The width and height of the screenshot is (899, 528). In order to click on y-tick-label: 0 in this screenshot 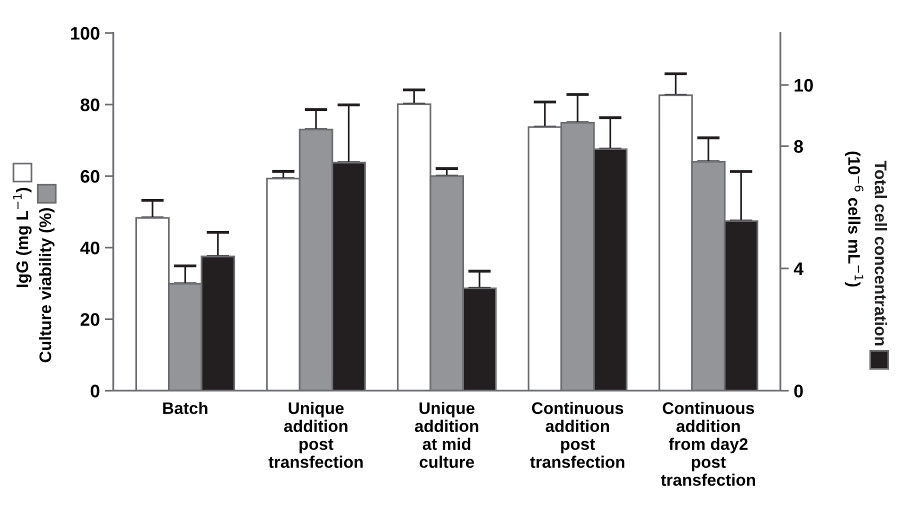, I will do `click(95, 391)`.